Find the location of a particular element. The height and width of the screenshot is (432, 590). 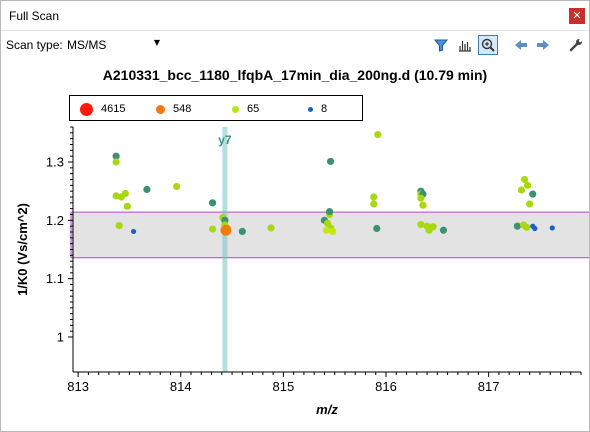

title-bar: Full Scan ✕ is located at coordinates (295, 16).